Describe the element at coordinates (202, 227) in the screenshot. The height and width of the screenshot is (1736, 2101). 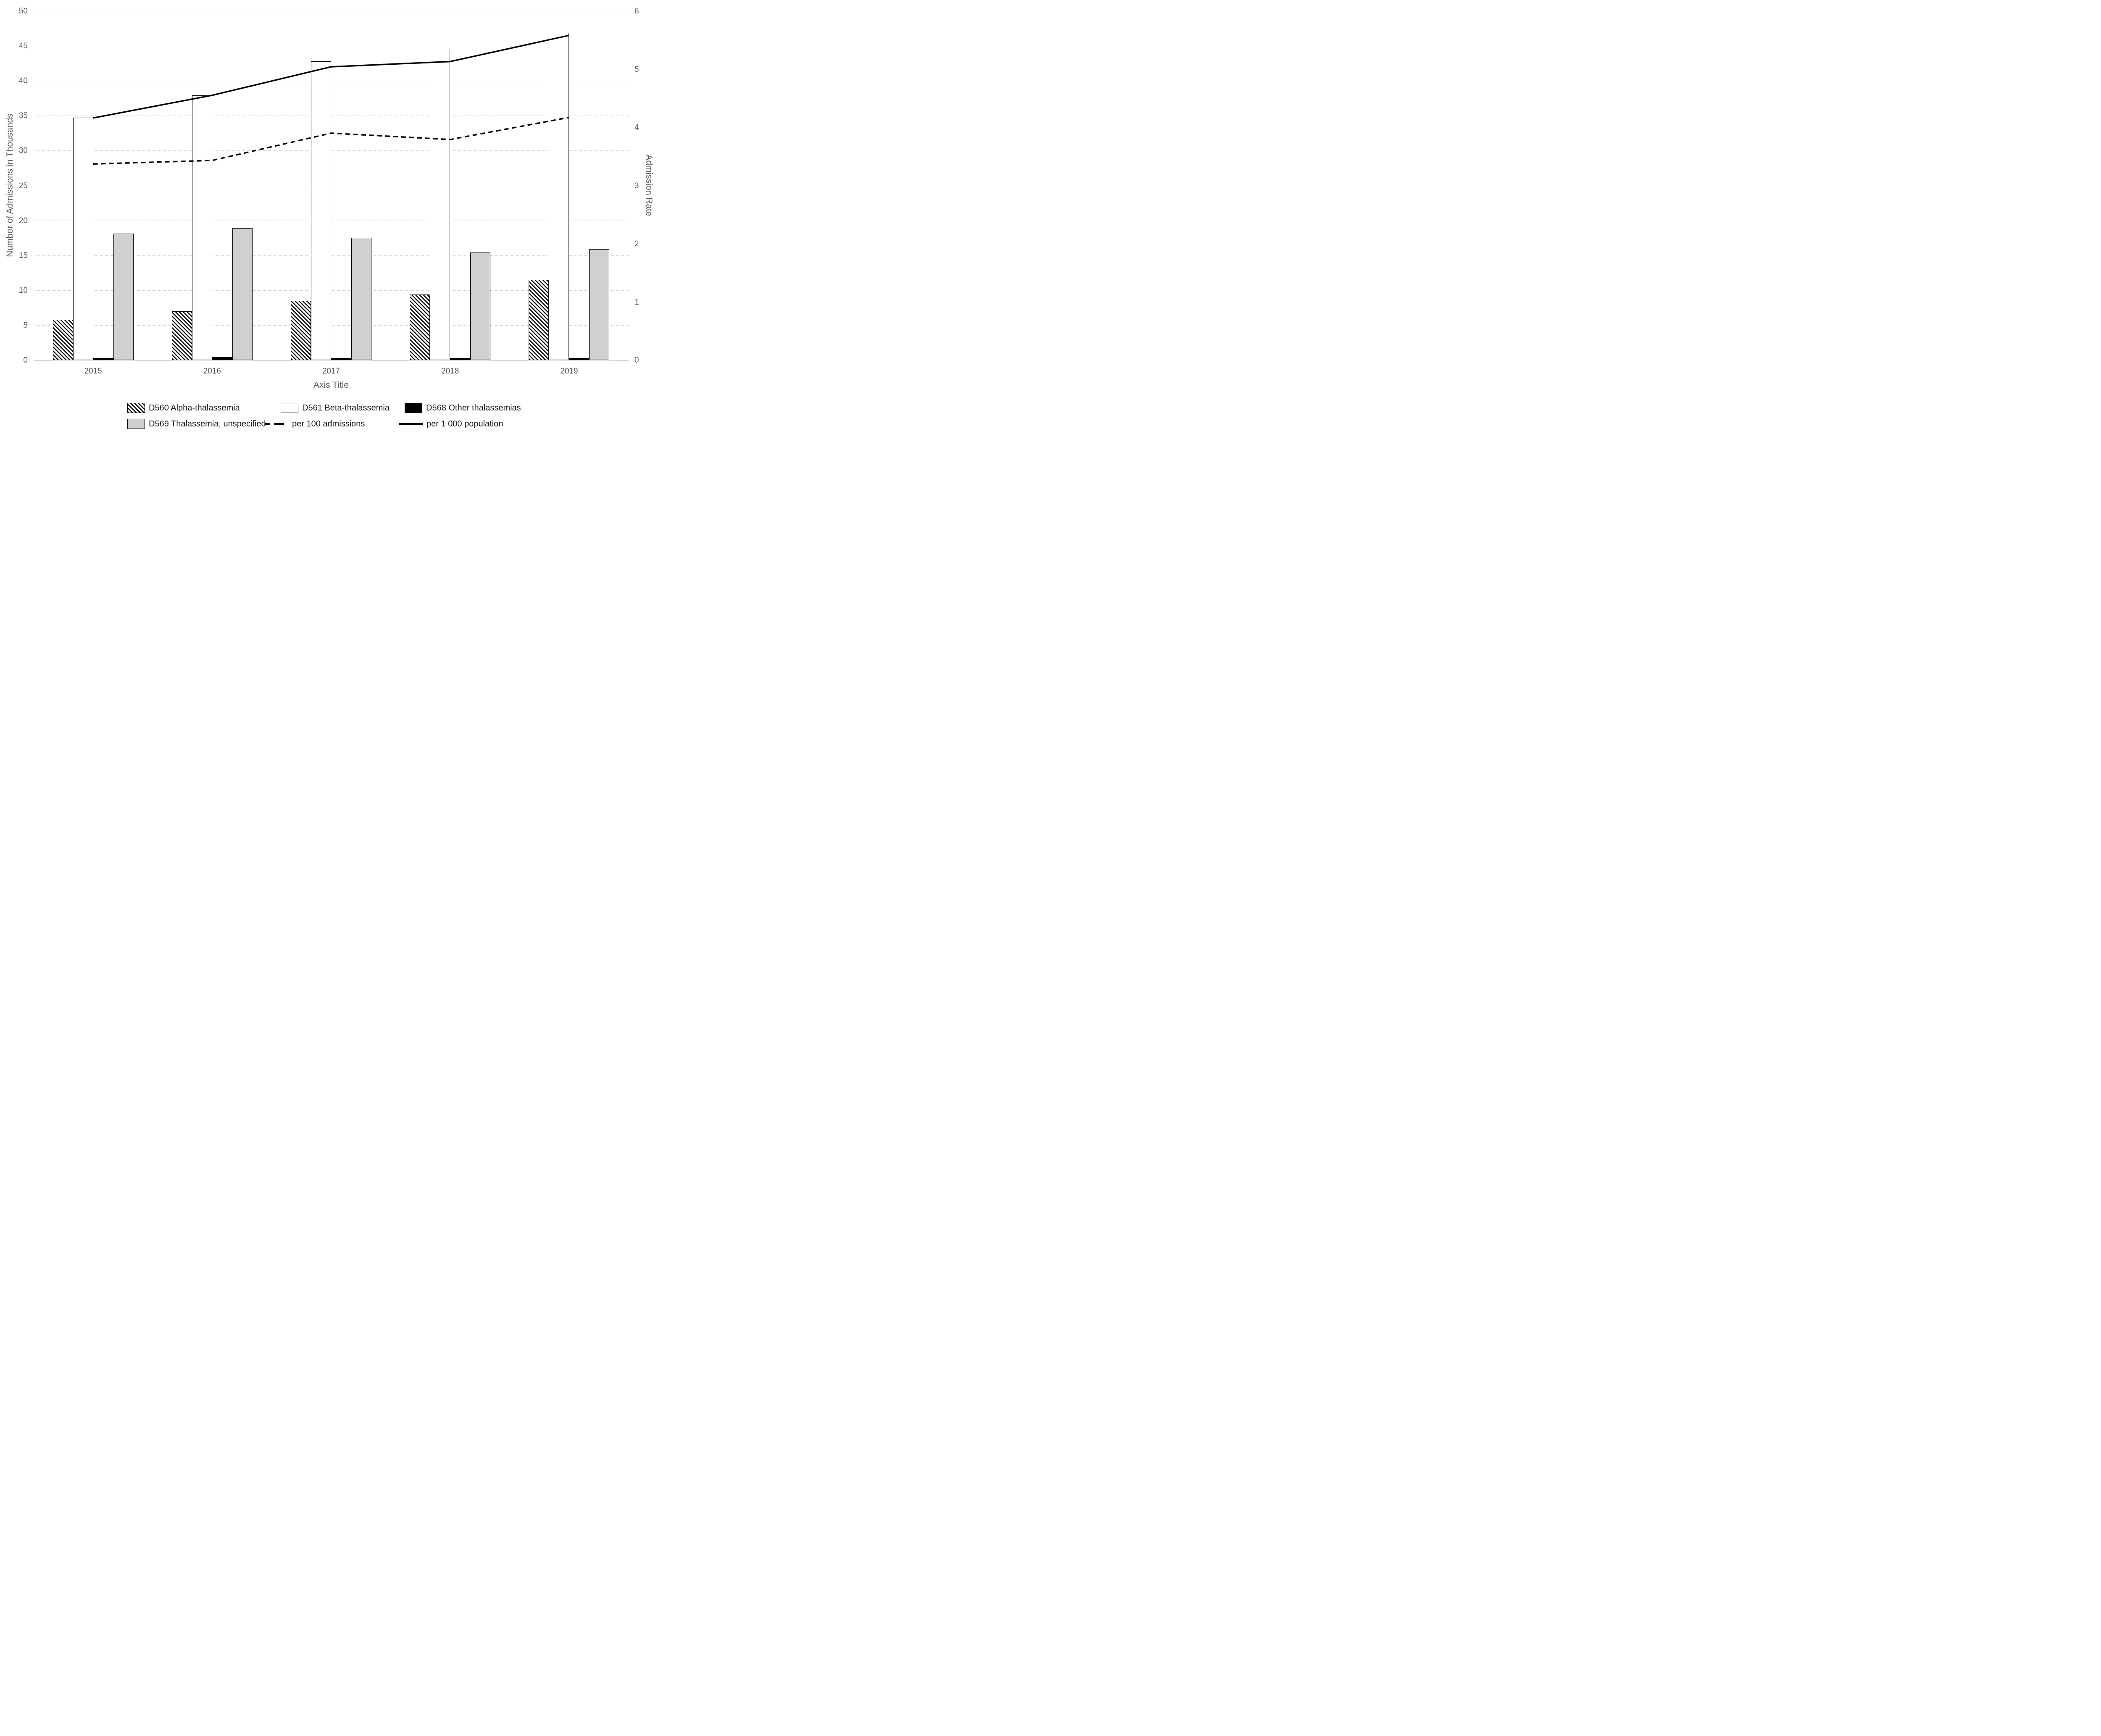
I see `bar-d561-2016` at that location.